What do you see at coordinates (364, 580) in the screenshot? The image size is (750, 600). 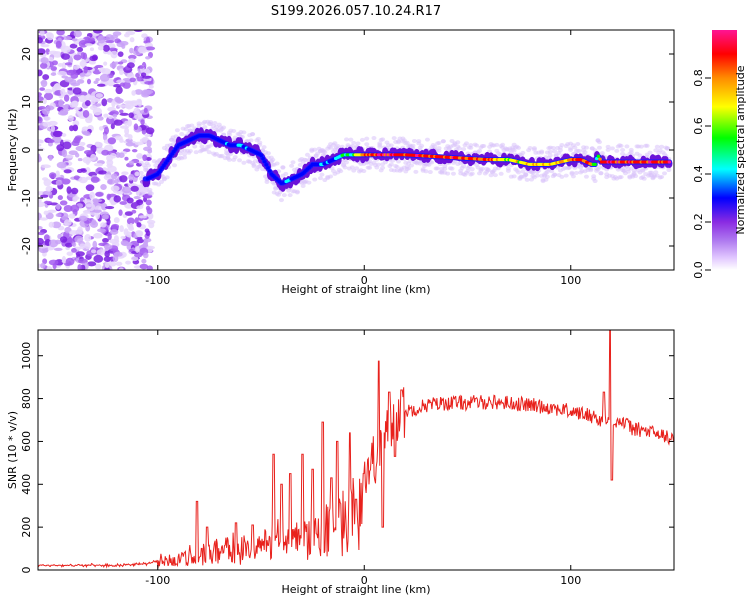 I see `snr-xtick-label: 0` at bounding box center [364, 580].